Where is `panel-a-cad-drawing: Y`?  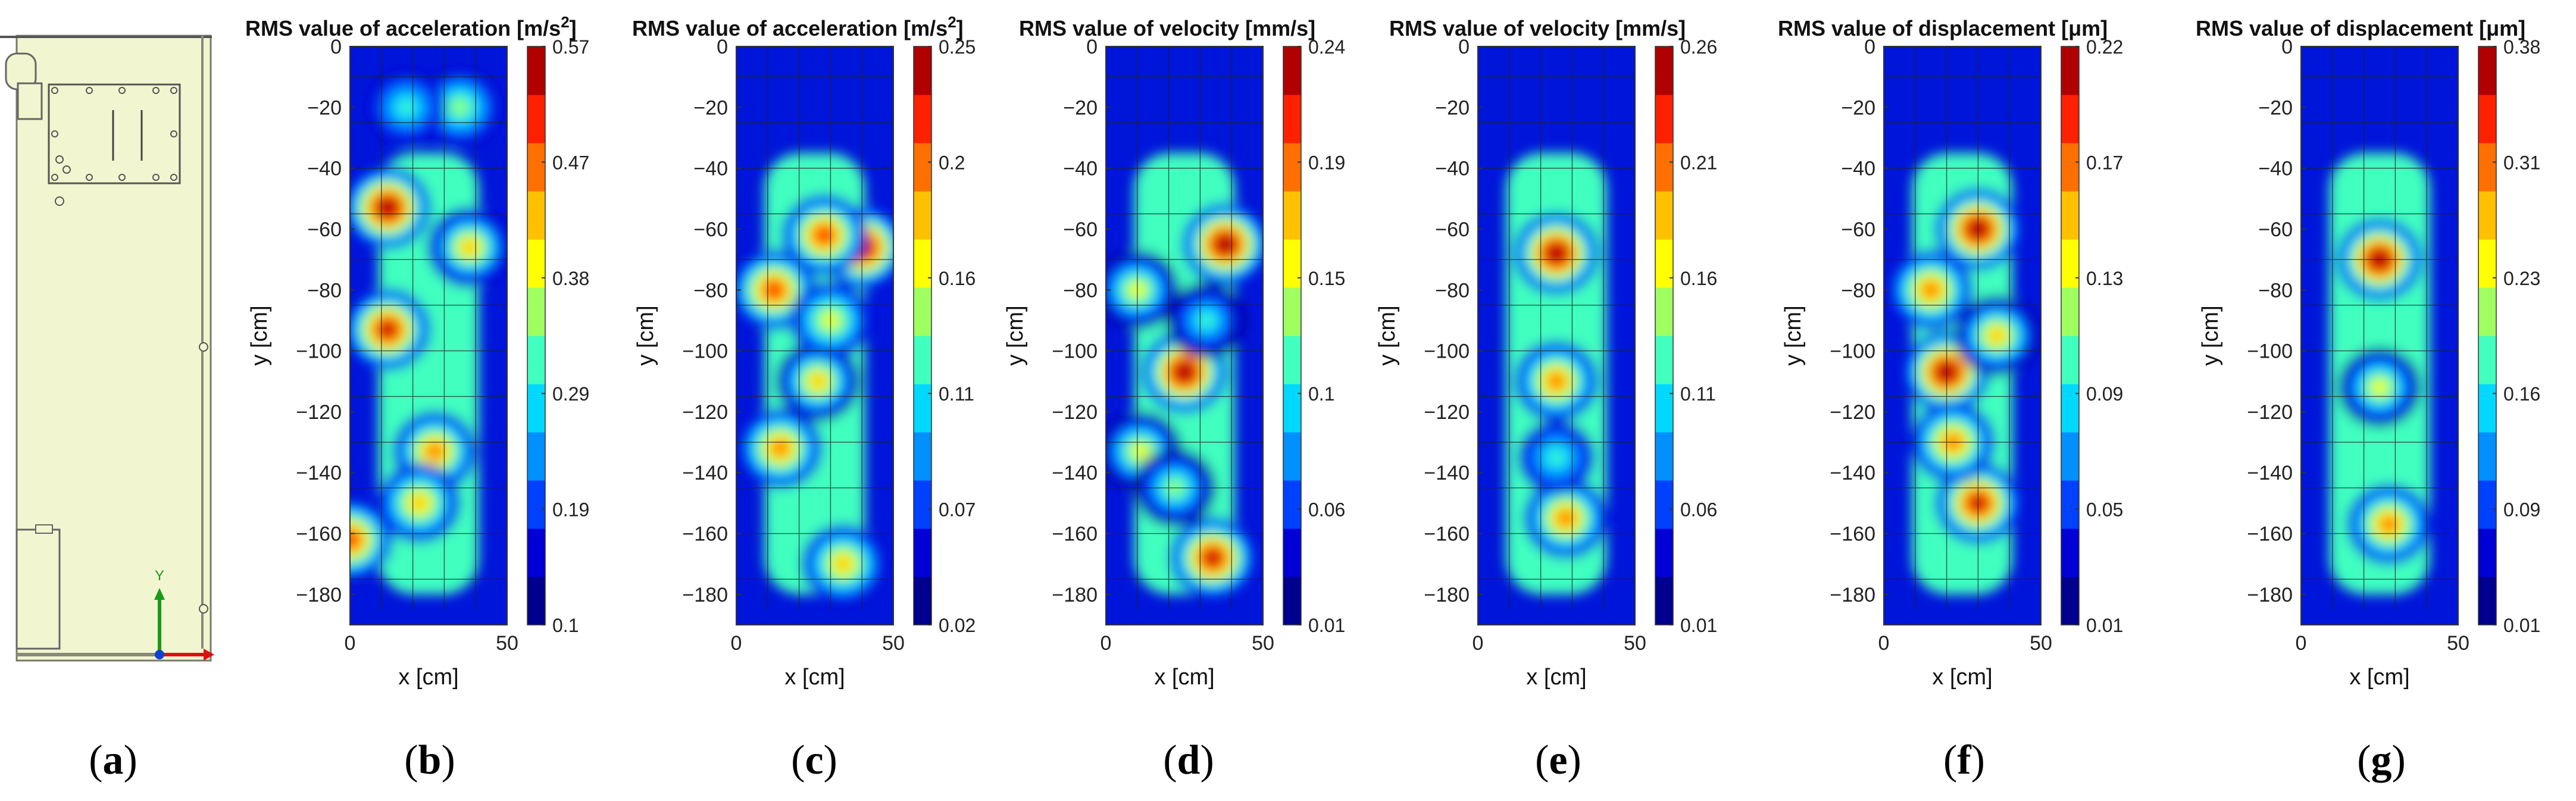 panel-a-cad-drawing: Y is located at coordinates (107, 348).